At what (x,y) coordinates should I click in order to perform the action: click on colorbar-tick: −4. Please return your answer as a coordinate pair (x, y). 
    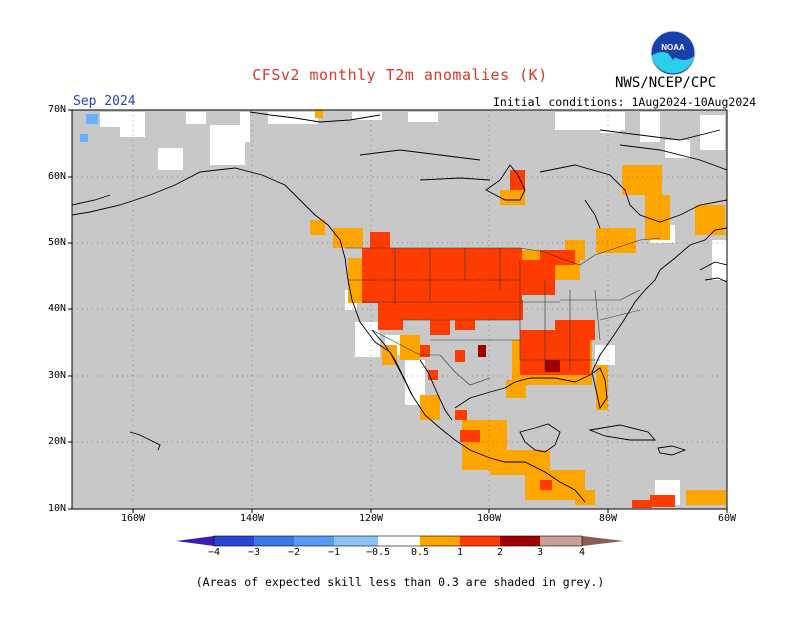
    Looking at the image, I should click on (214, 552).